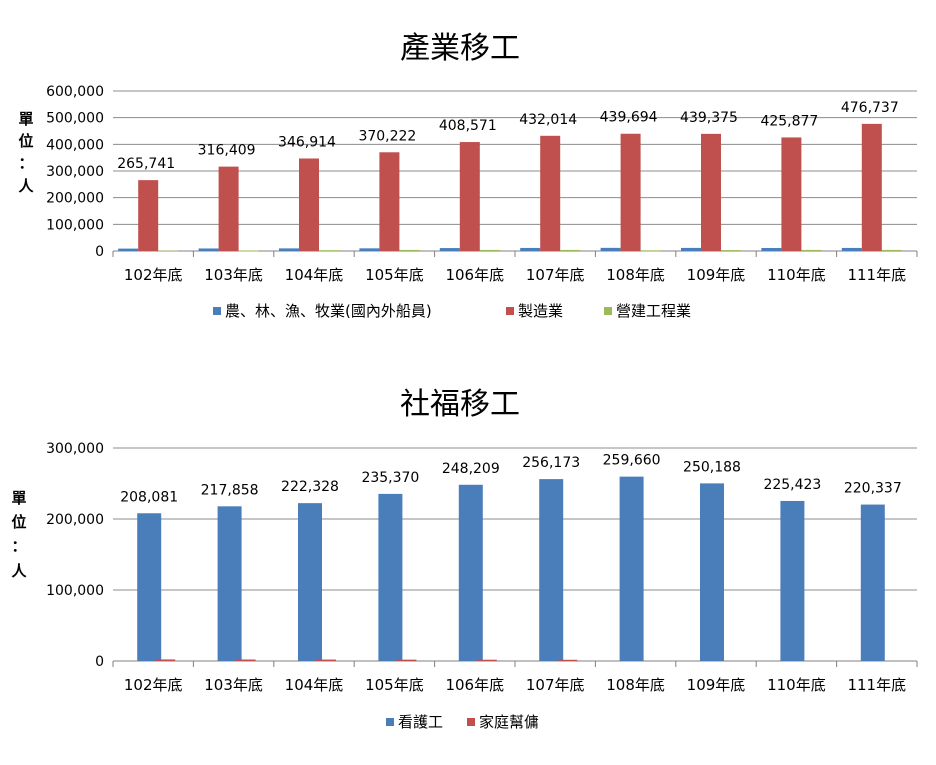 Image resolution: width=936 pixels, height=765 pixels. I want to click on data-label: 250,188, so click(712, 467).